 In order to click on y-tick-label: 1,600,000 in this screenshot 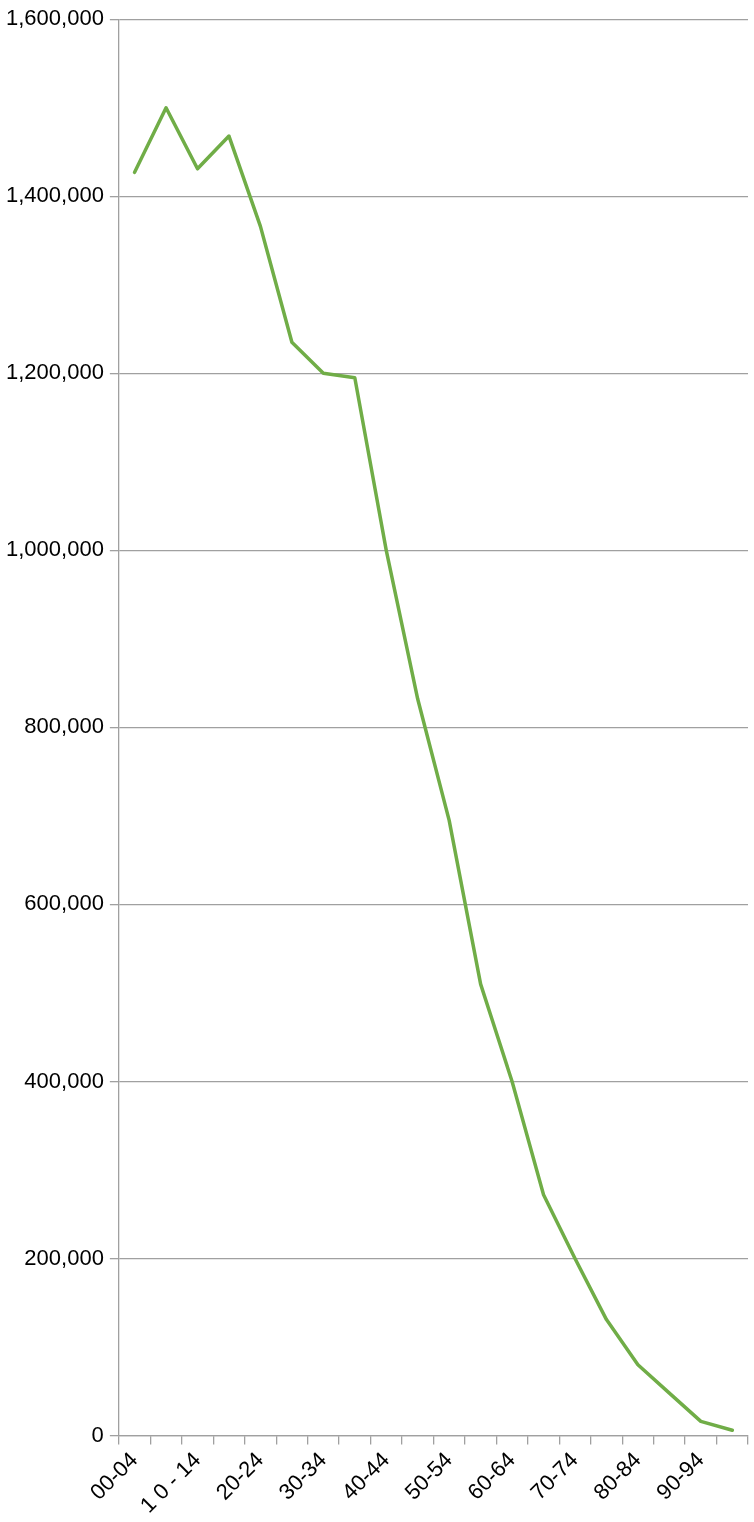, I will do `click(55, 18)`.